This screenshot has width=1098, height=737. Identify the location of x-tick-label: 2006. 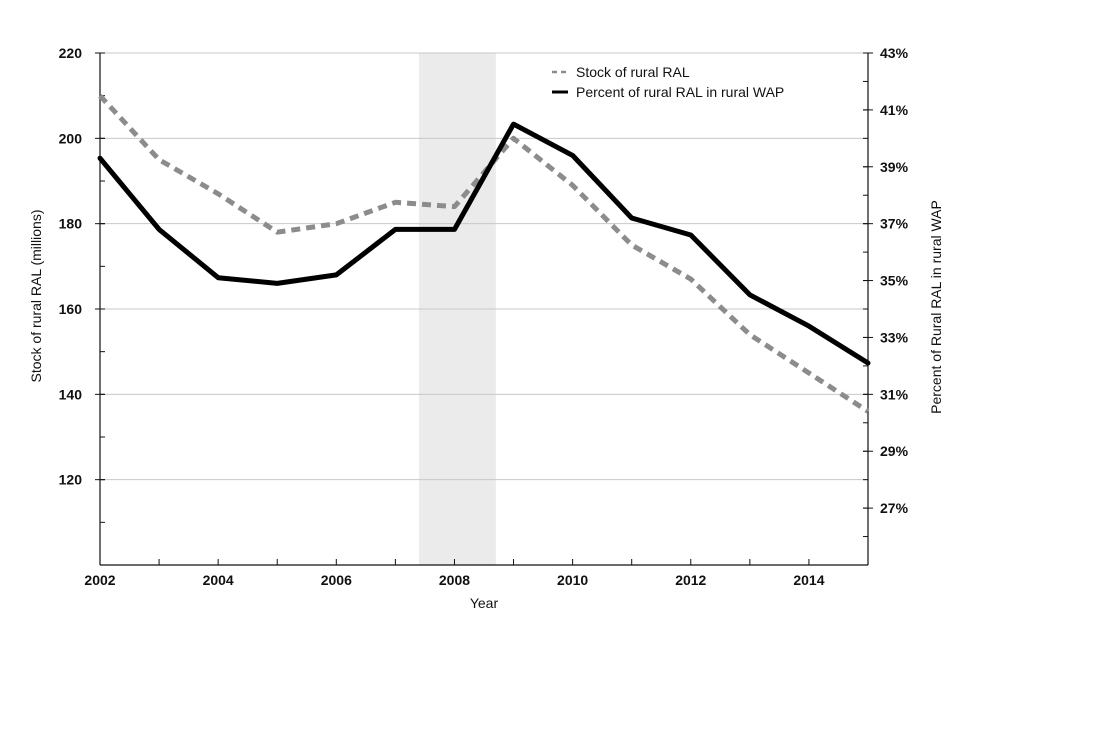
(336, 580).